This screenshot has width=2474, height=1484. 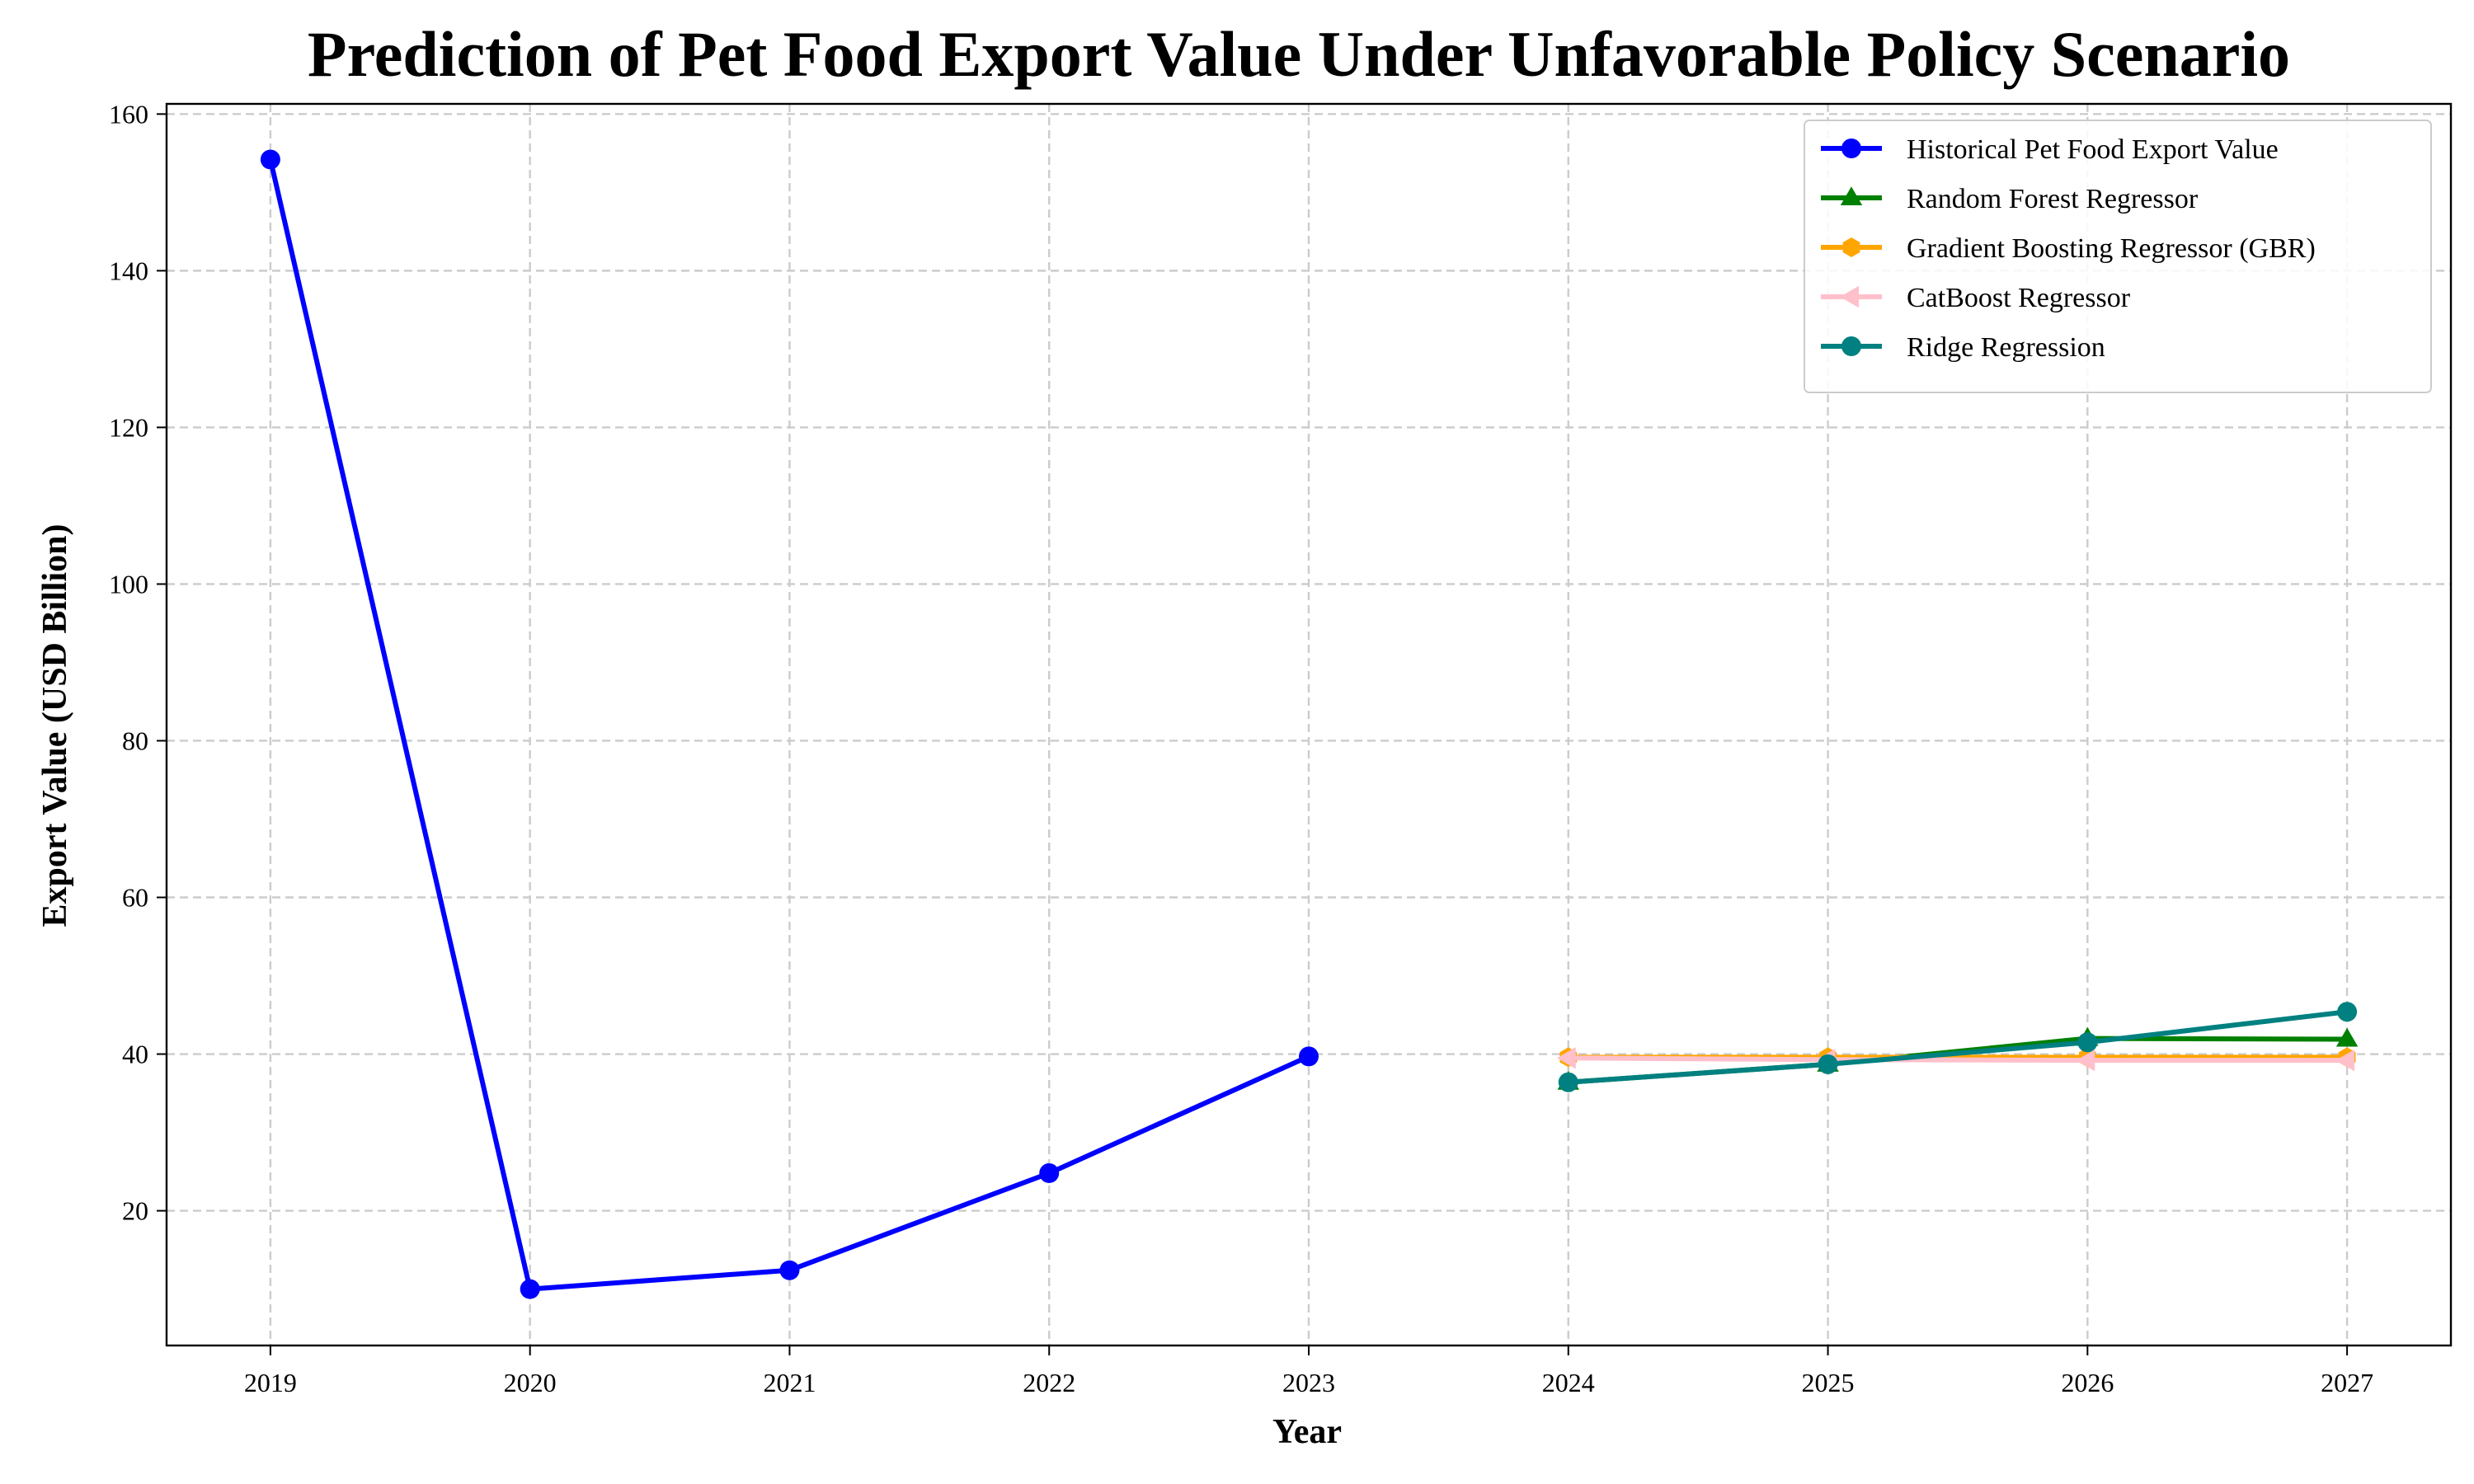 What do you see at coordinates (128, 427) in the screenshot?
I see `y-tick-label: 120` at bounding box center [128, 427].